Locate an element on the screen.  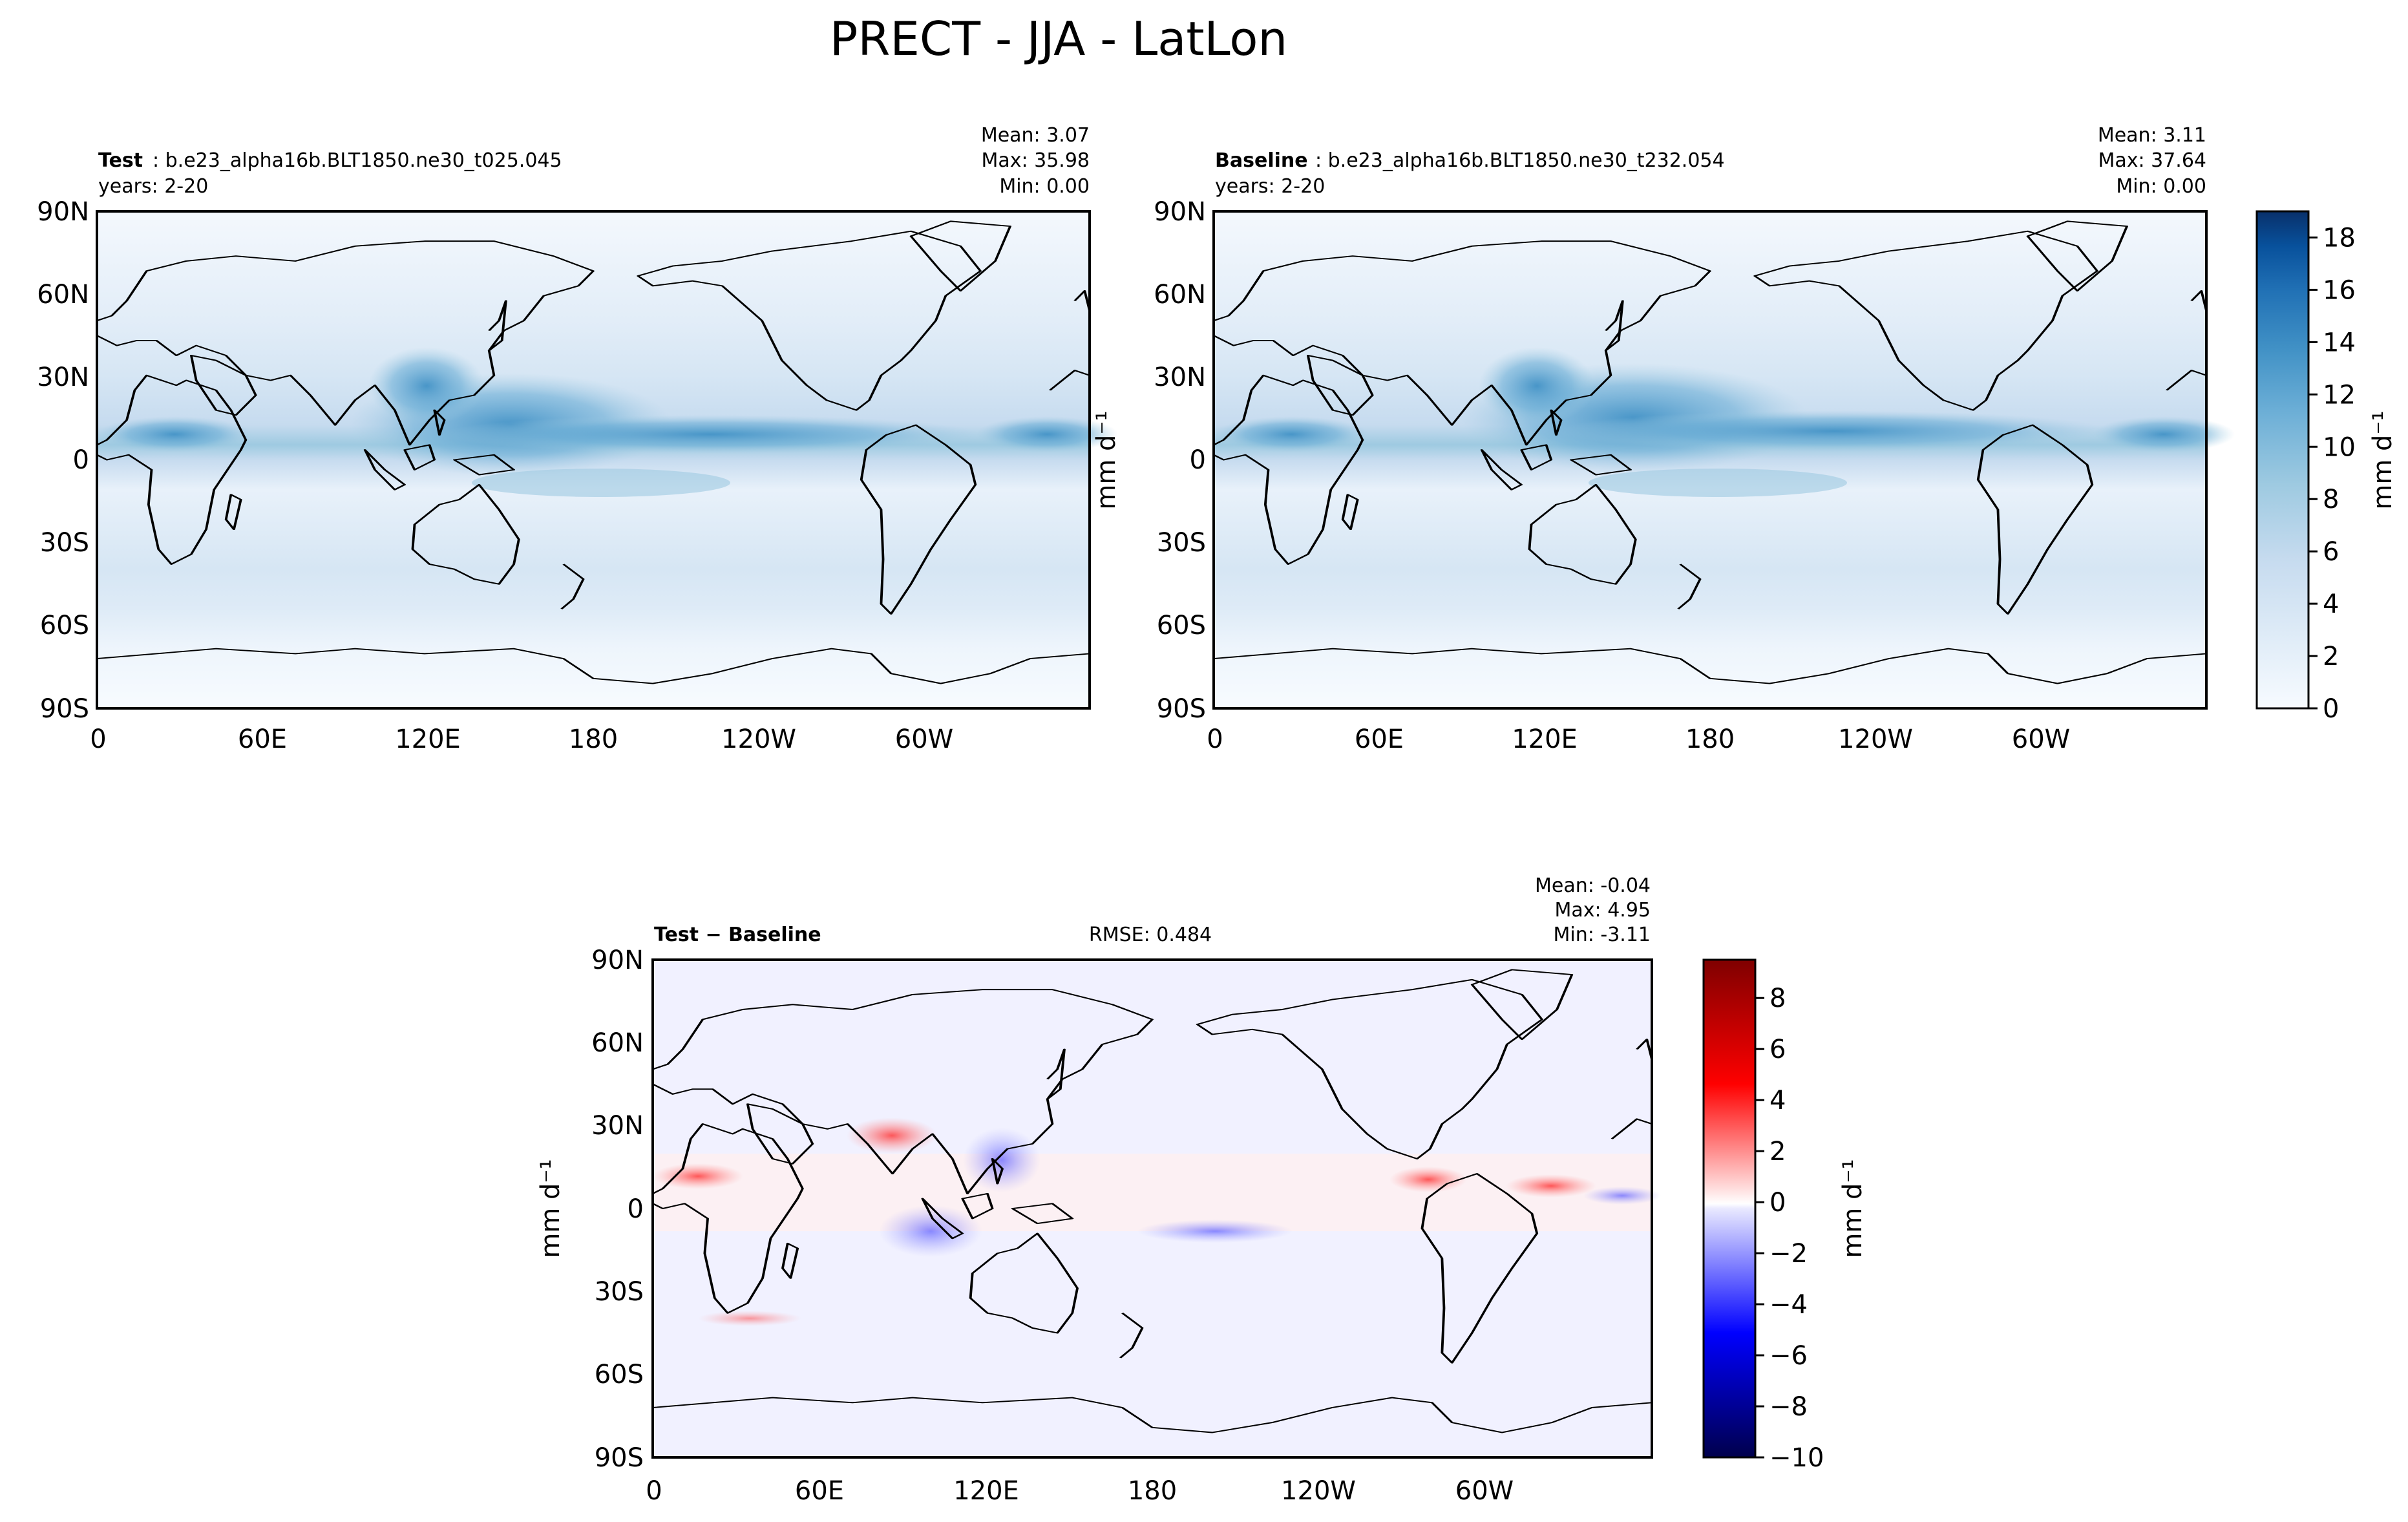
test-xtick-5: 60W is located at coordinates (924, 739).